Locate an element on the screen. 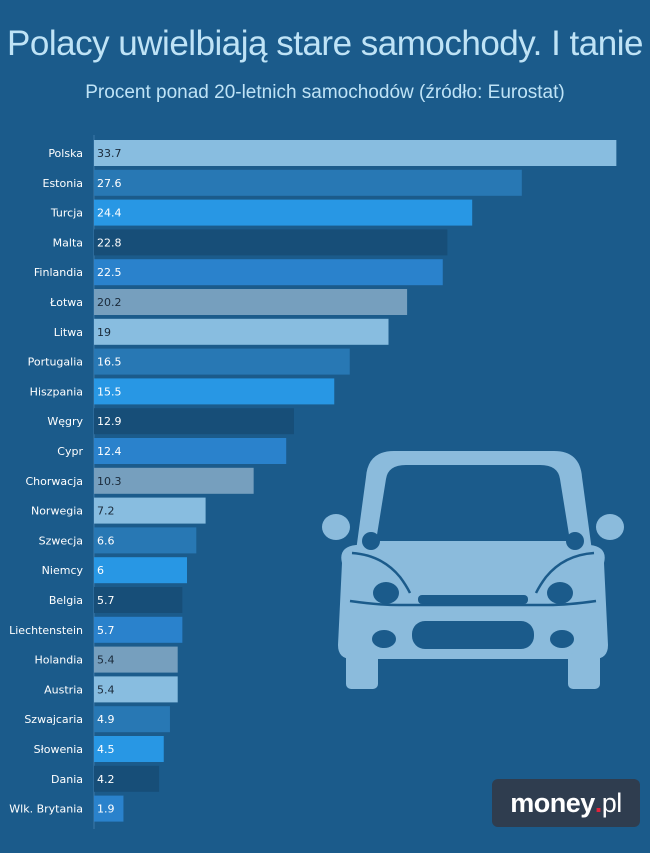 Image resolution: width=650 pixels, height=853 pixels. category-label: Finlandia is located at coordinates (58, 272).